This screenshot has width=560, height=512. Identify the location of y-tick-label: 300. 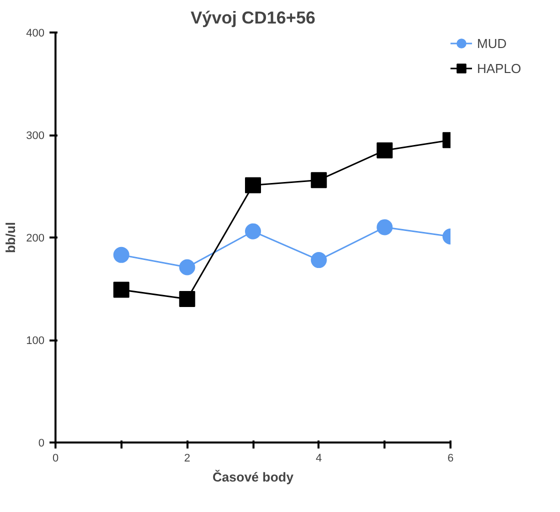
(35, 136).